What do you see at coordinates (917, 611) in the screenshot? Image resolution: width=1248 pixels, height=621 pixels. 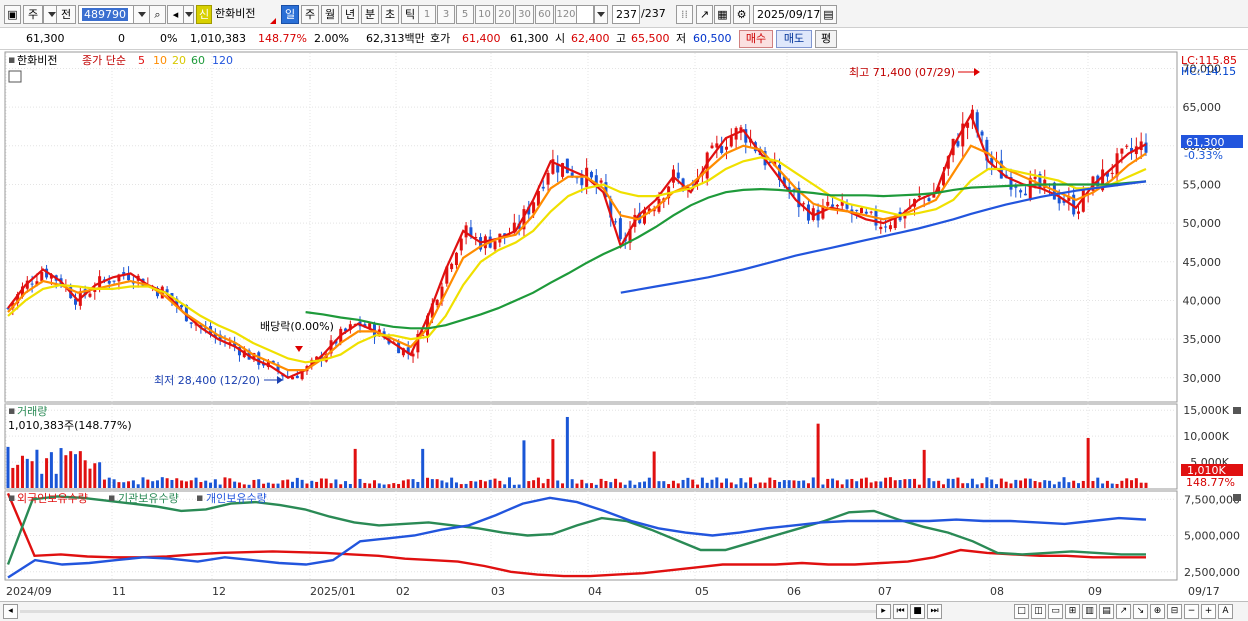 I see `stop-icon: ■` at bounding box center [917, 611].